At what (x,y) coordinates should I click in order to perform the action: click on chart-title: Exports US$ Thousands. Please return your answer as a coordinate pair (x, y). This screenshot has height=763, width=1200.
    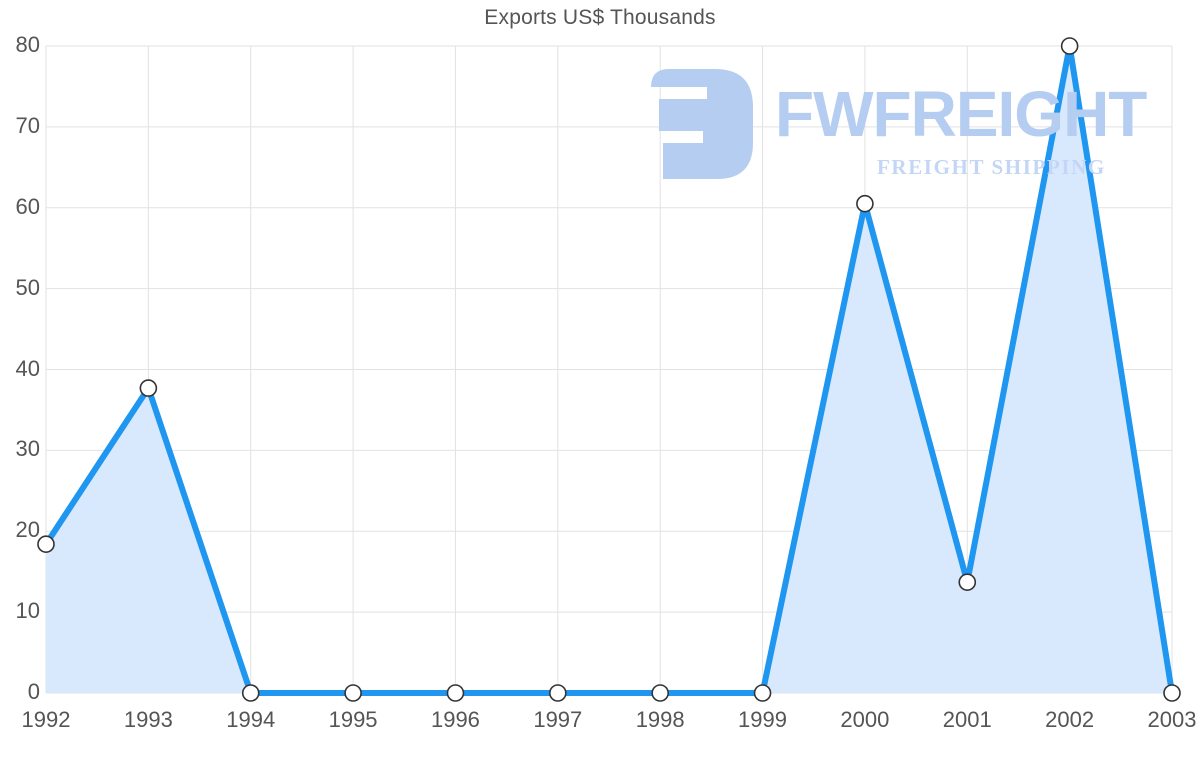
    Looking at the image, I should click on (600, 17).